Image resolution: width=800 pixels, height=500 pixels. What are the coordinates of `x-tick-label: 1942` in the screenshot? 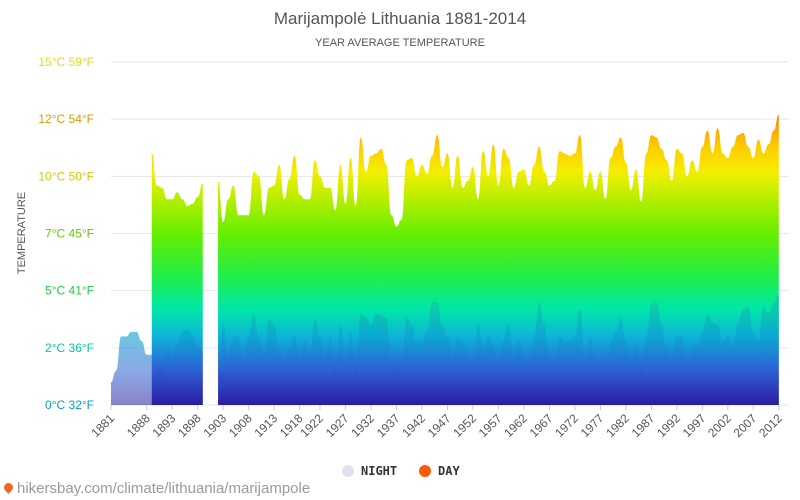 It's located at (413, 425).